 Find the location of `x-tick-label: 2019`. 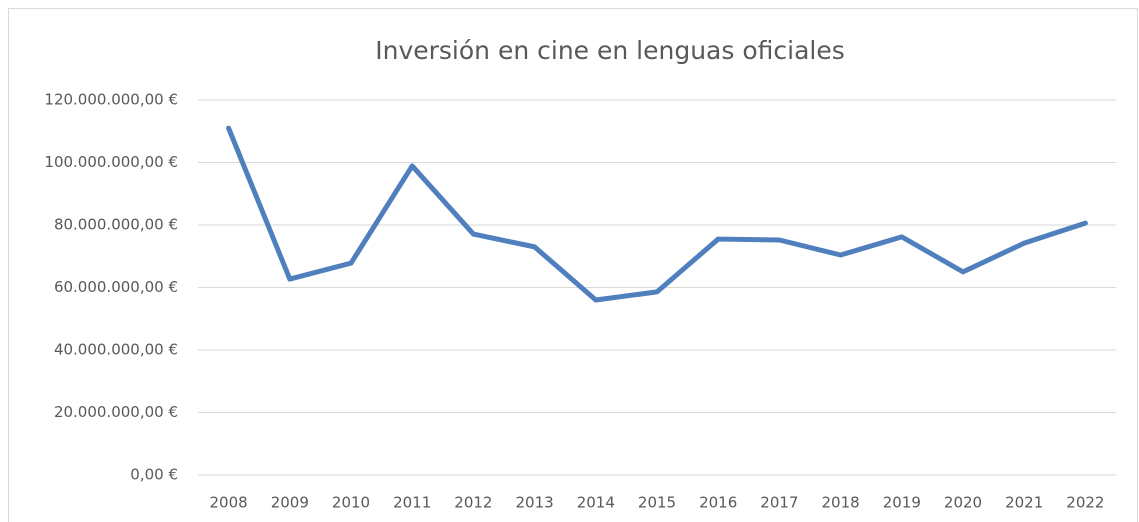

x-tick-label: 2019 is located at coordinates (902, 503).